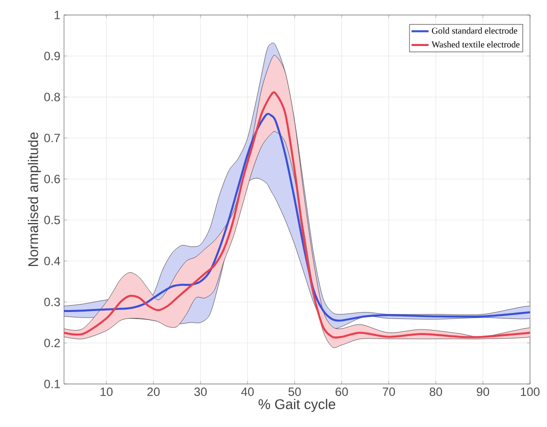  What do you see at coordinates (247, 392) in the screenshot?
I see `x-tick-label: 40` at bounding box center [247, 392].